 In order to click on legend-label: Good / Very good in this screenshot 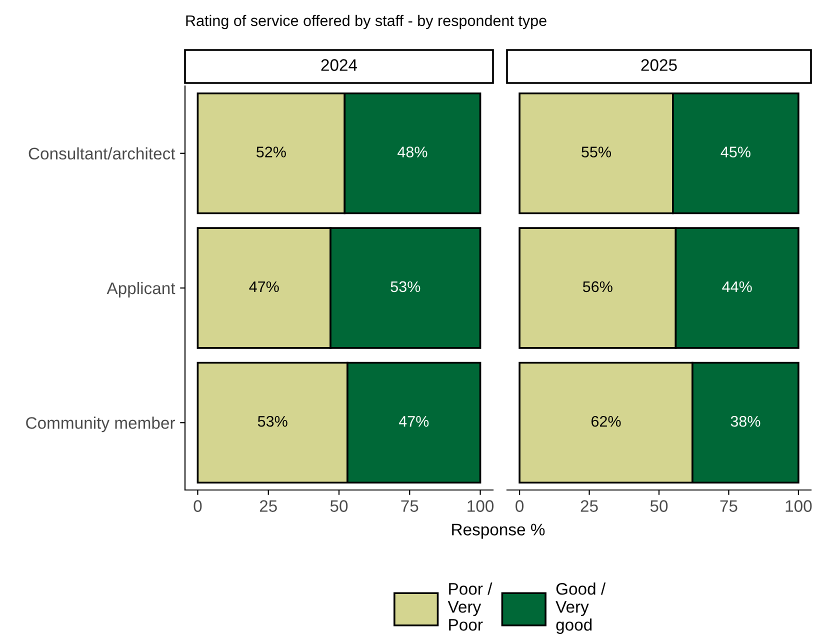, I will do `click(581, 608)`.